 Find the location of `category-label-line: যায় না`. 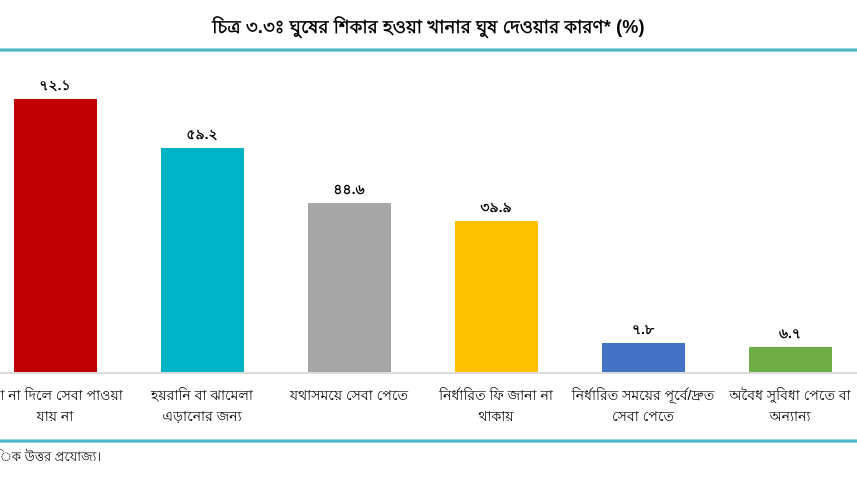

category-label-line: যায় না is located at coordinates (55, 416).